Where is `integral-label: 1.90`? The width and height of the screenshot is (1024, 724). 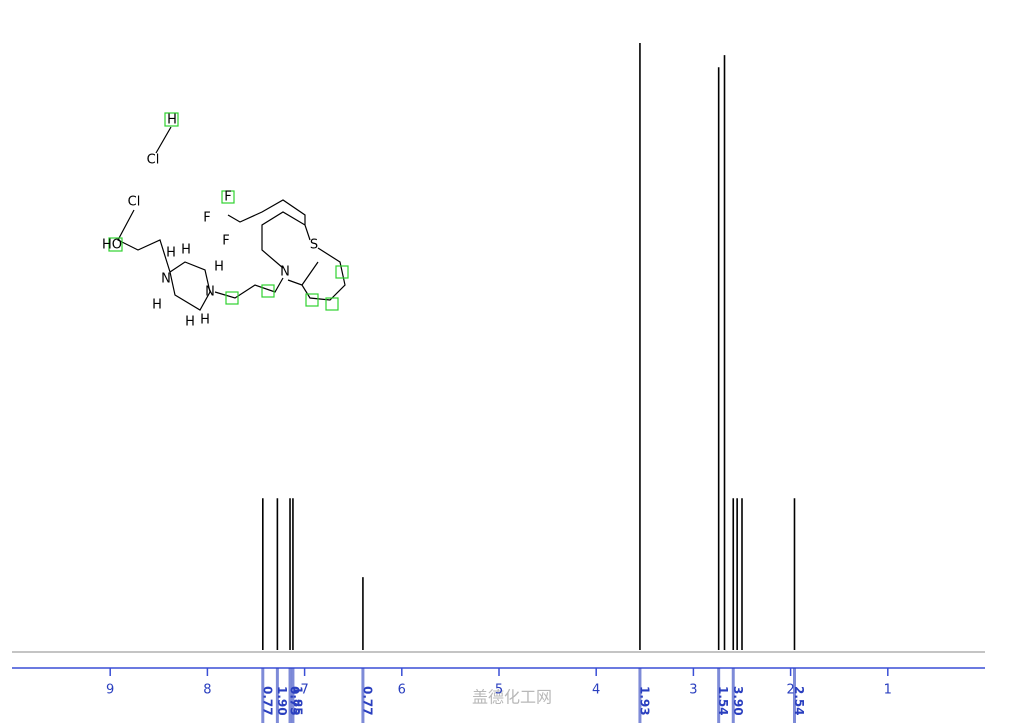 integral-label: 1.90 is located at coordinates (282, 701).